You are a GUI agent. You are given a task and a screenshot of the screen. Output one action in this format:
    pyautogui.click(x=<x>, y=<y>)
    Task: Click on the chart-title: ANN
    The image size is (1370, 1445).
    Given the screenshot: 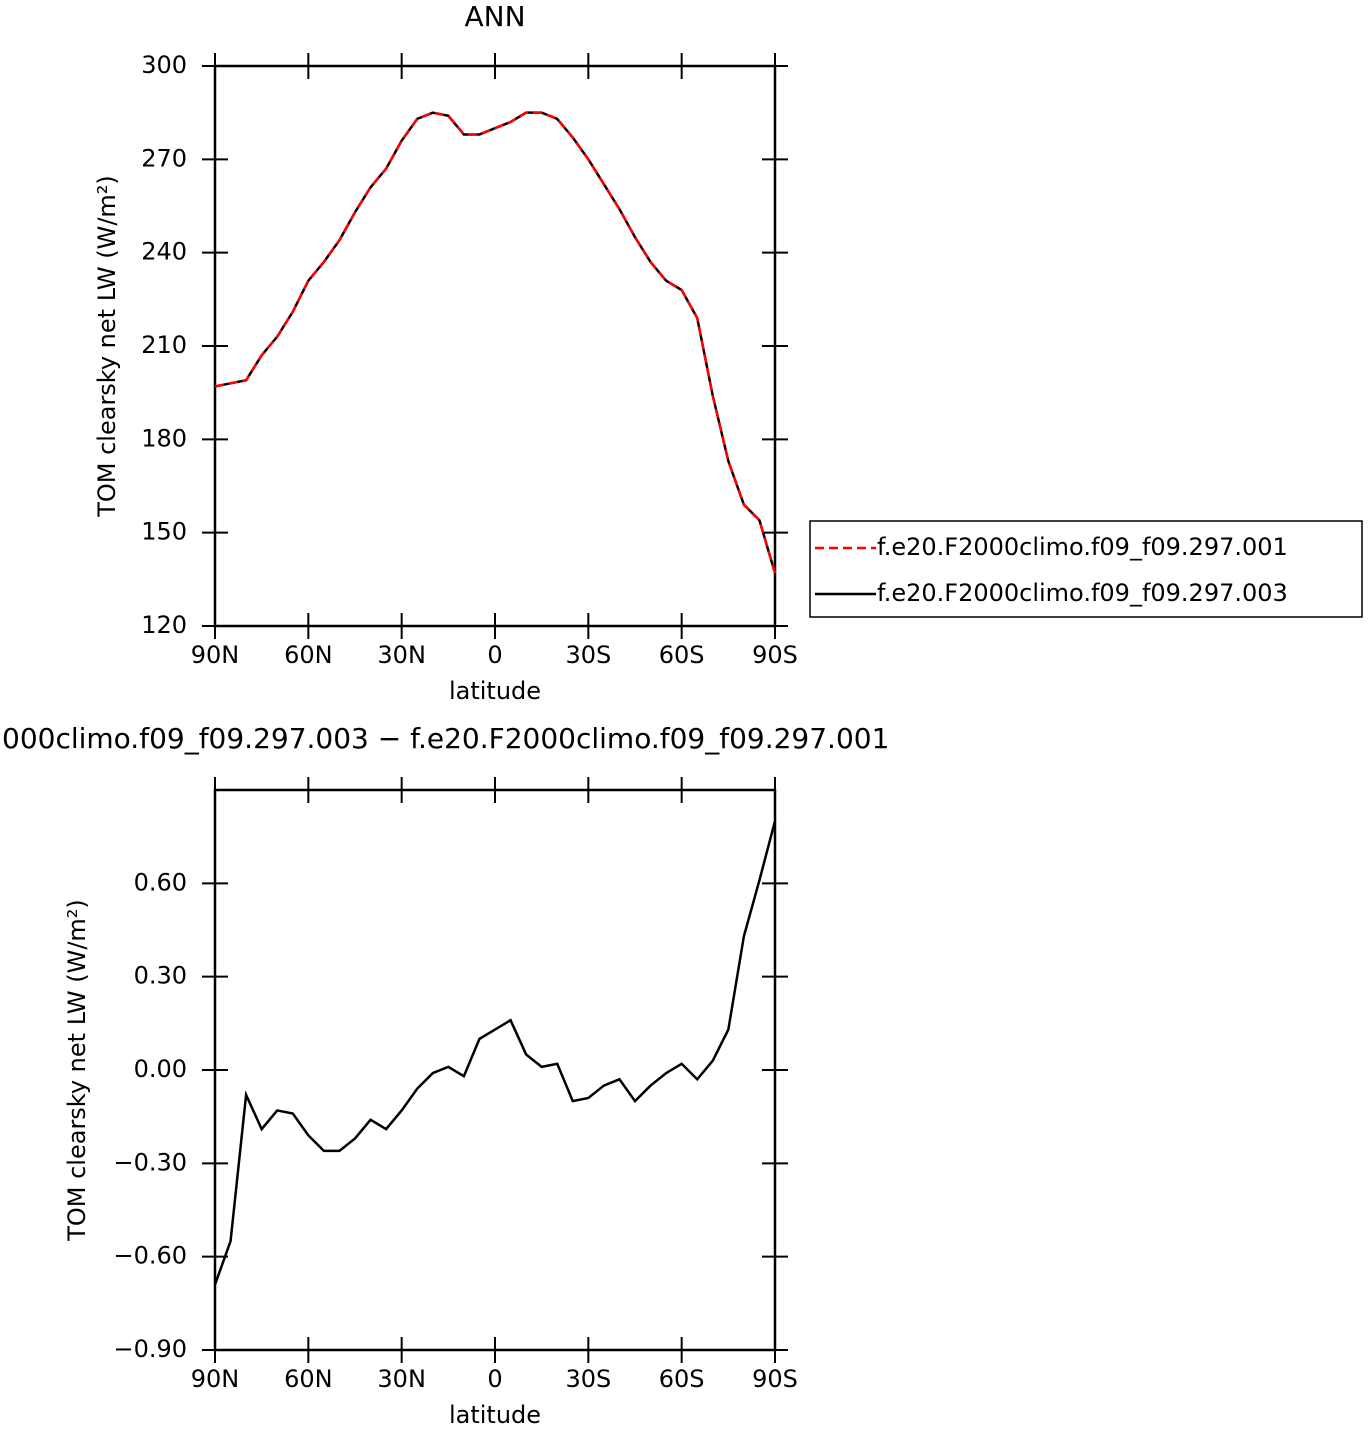 What is the action you would take?
    pyautogui.click(x=494, y=16)
    